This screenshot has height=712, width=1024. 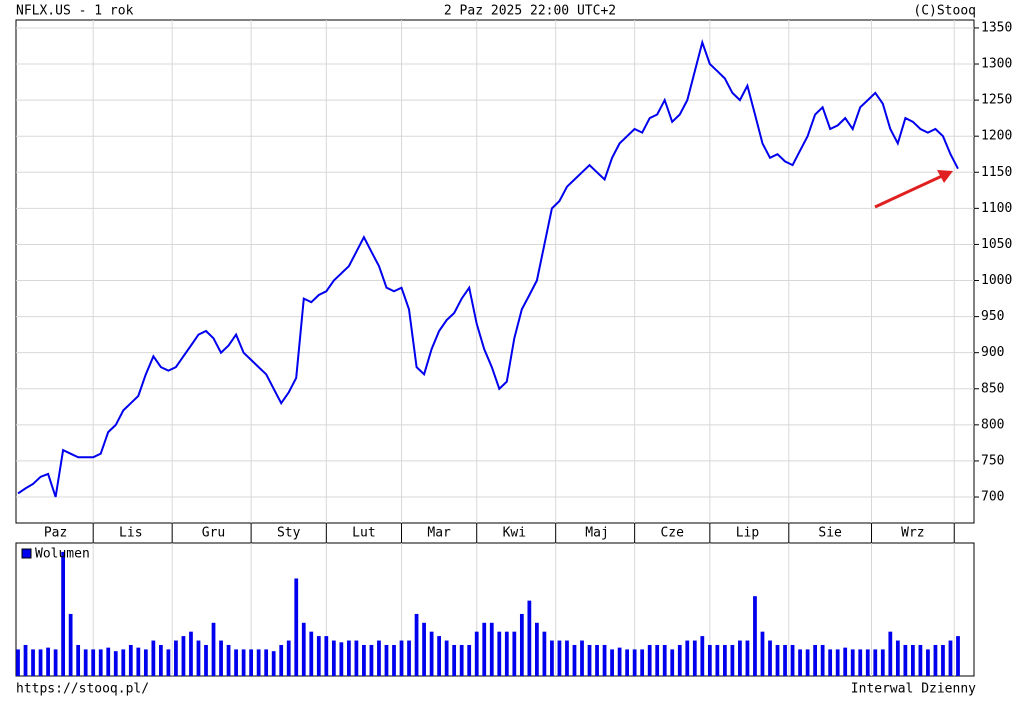 I want to click on y-tick-label: 1100, so click(x=996, y=208).